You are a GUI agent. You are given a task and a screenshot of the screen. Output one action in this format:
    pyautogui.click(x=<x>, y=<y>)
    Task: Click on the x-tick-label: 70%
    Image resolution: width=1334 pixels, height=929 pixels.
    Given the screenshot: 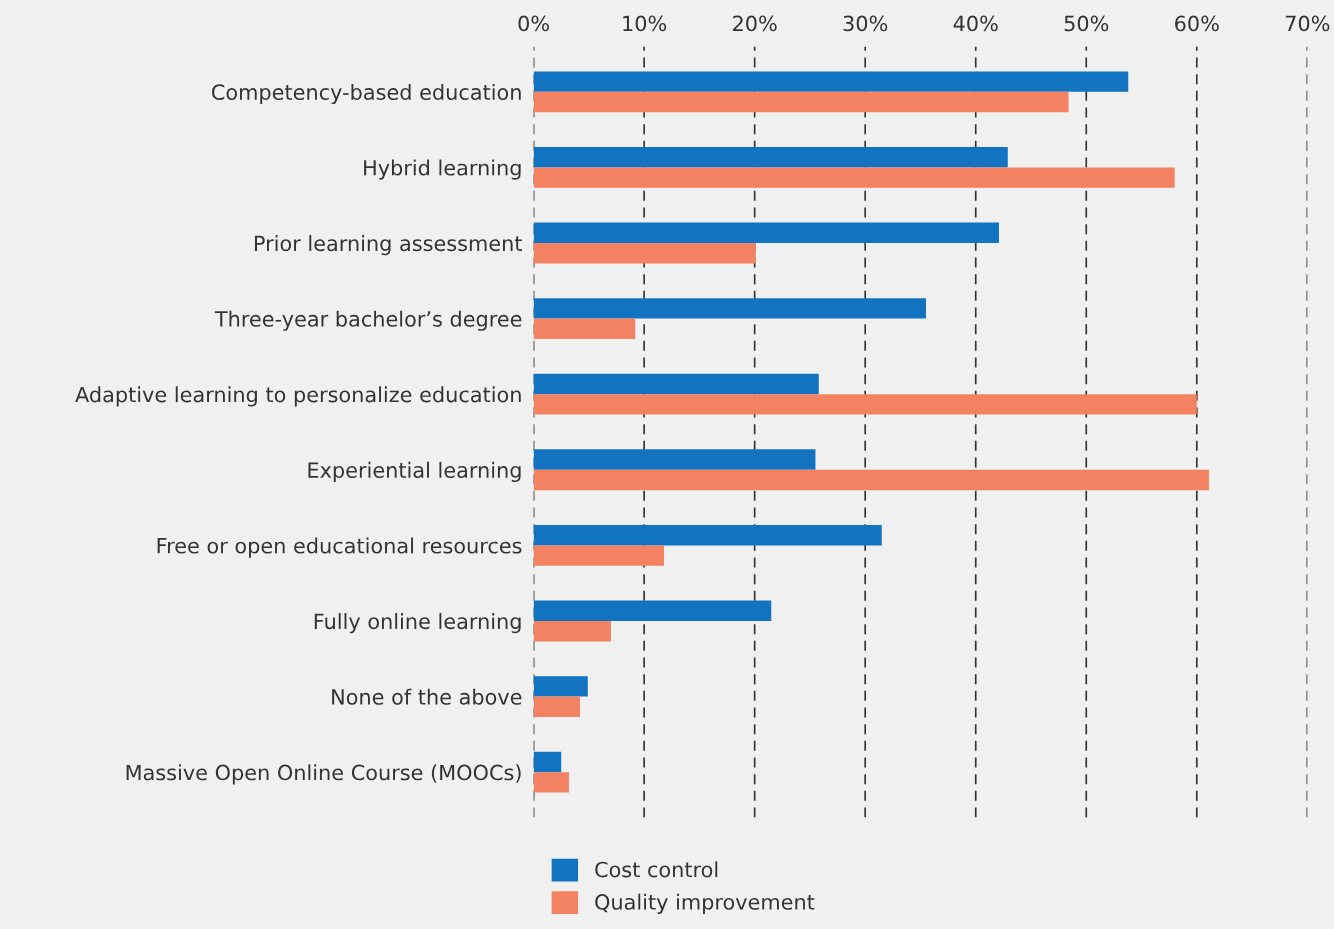 What is the action you would take?
    pyautogui.click(x=1307, y=23)
    